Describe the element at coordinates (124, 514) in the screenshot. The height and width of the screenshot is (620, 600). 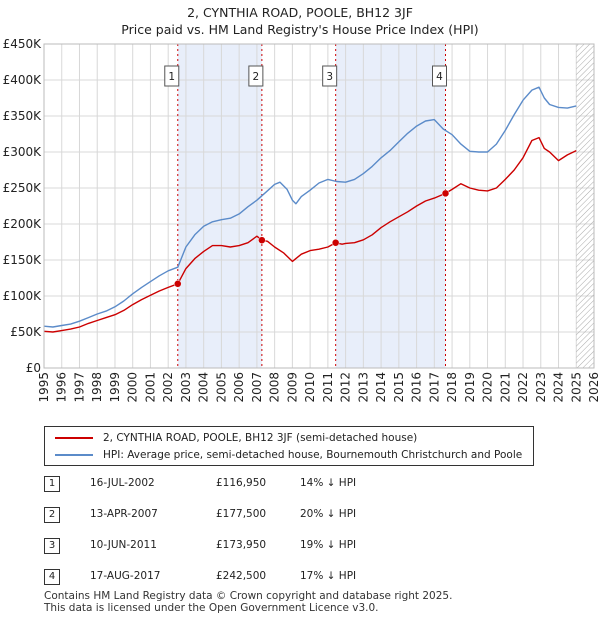
I see `transaction-date: 13-APR-2007` at that location.